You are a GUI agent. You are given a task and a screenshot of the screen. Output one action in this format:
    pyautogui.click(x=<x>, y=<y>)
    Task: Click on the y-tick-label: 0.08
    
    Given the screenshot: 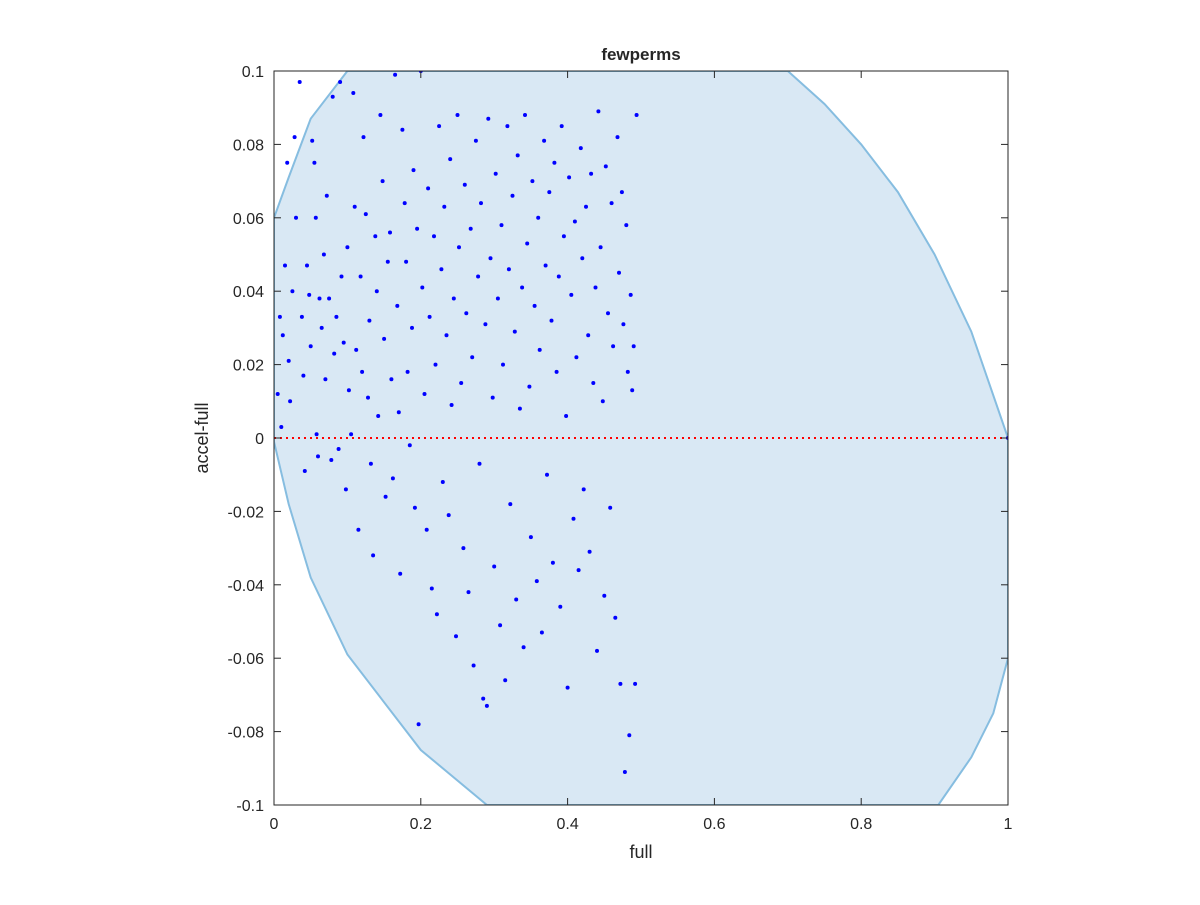 What is the action you would take?
    pyautogui.click(x=248, y=145)
    